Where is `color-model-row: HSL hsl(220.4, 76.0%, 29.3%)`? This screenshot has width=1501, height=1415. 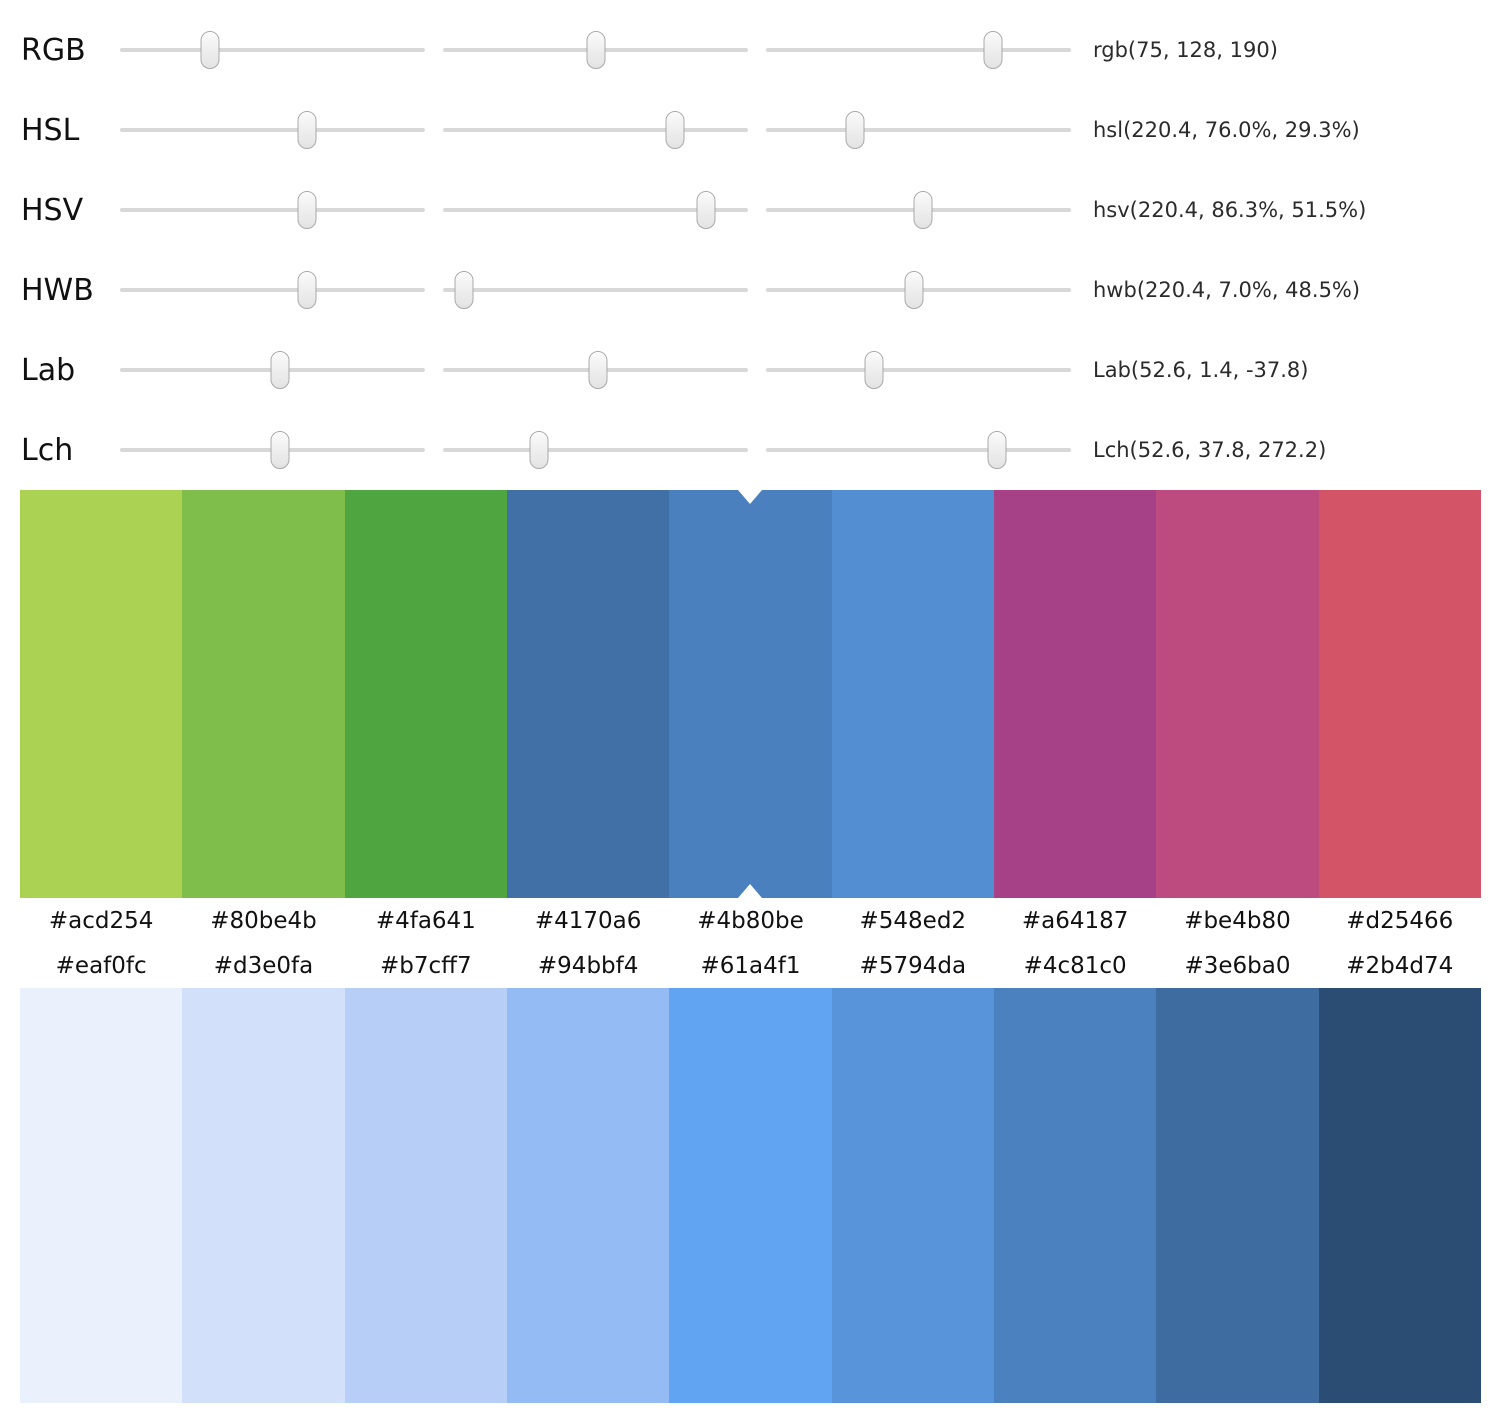 color-model-row: HSL hsl(220.4, 76.0%, 29.3%) is located at coordinates (750, 130).